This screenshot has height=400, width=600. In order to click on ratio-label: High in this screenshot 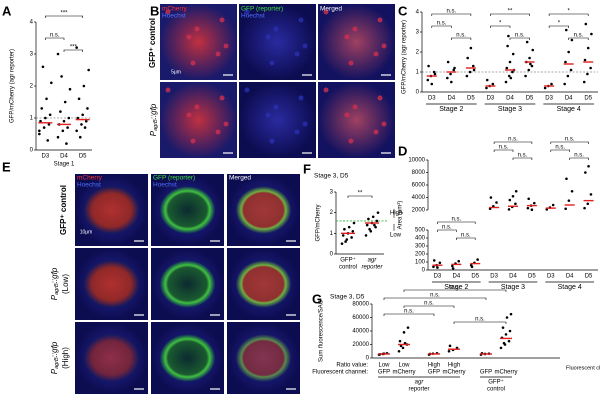, I will do `click(454, 366)`.